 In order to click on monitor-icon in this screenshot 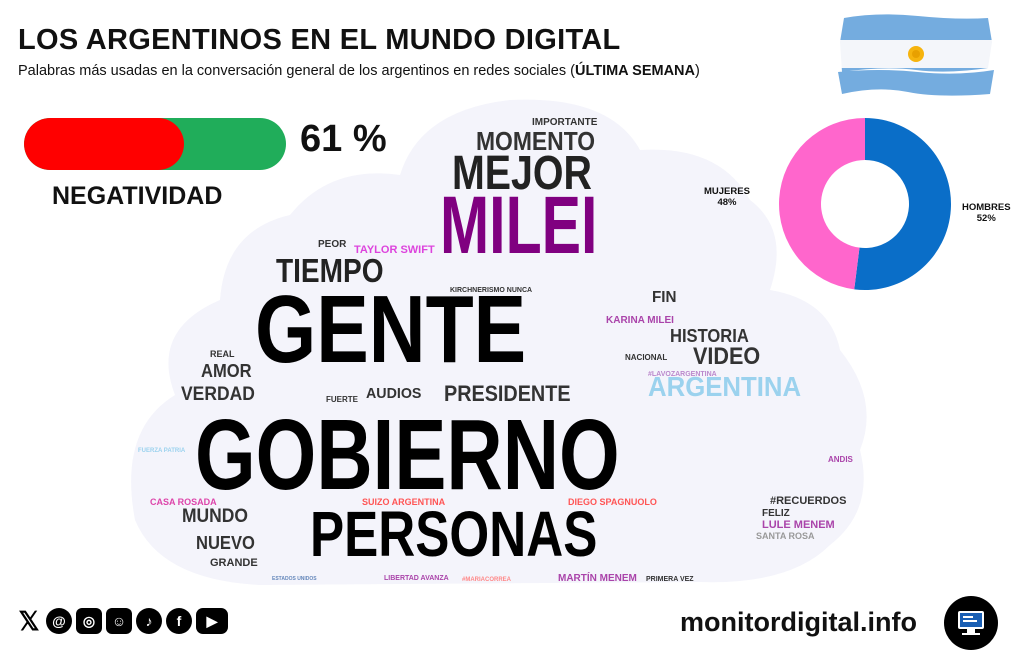, I will do `click(971, 623)`.